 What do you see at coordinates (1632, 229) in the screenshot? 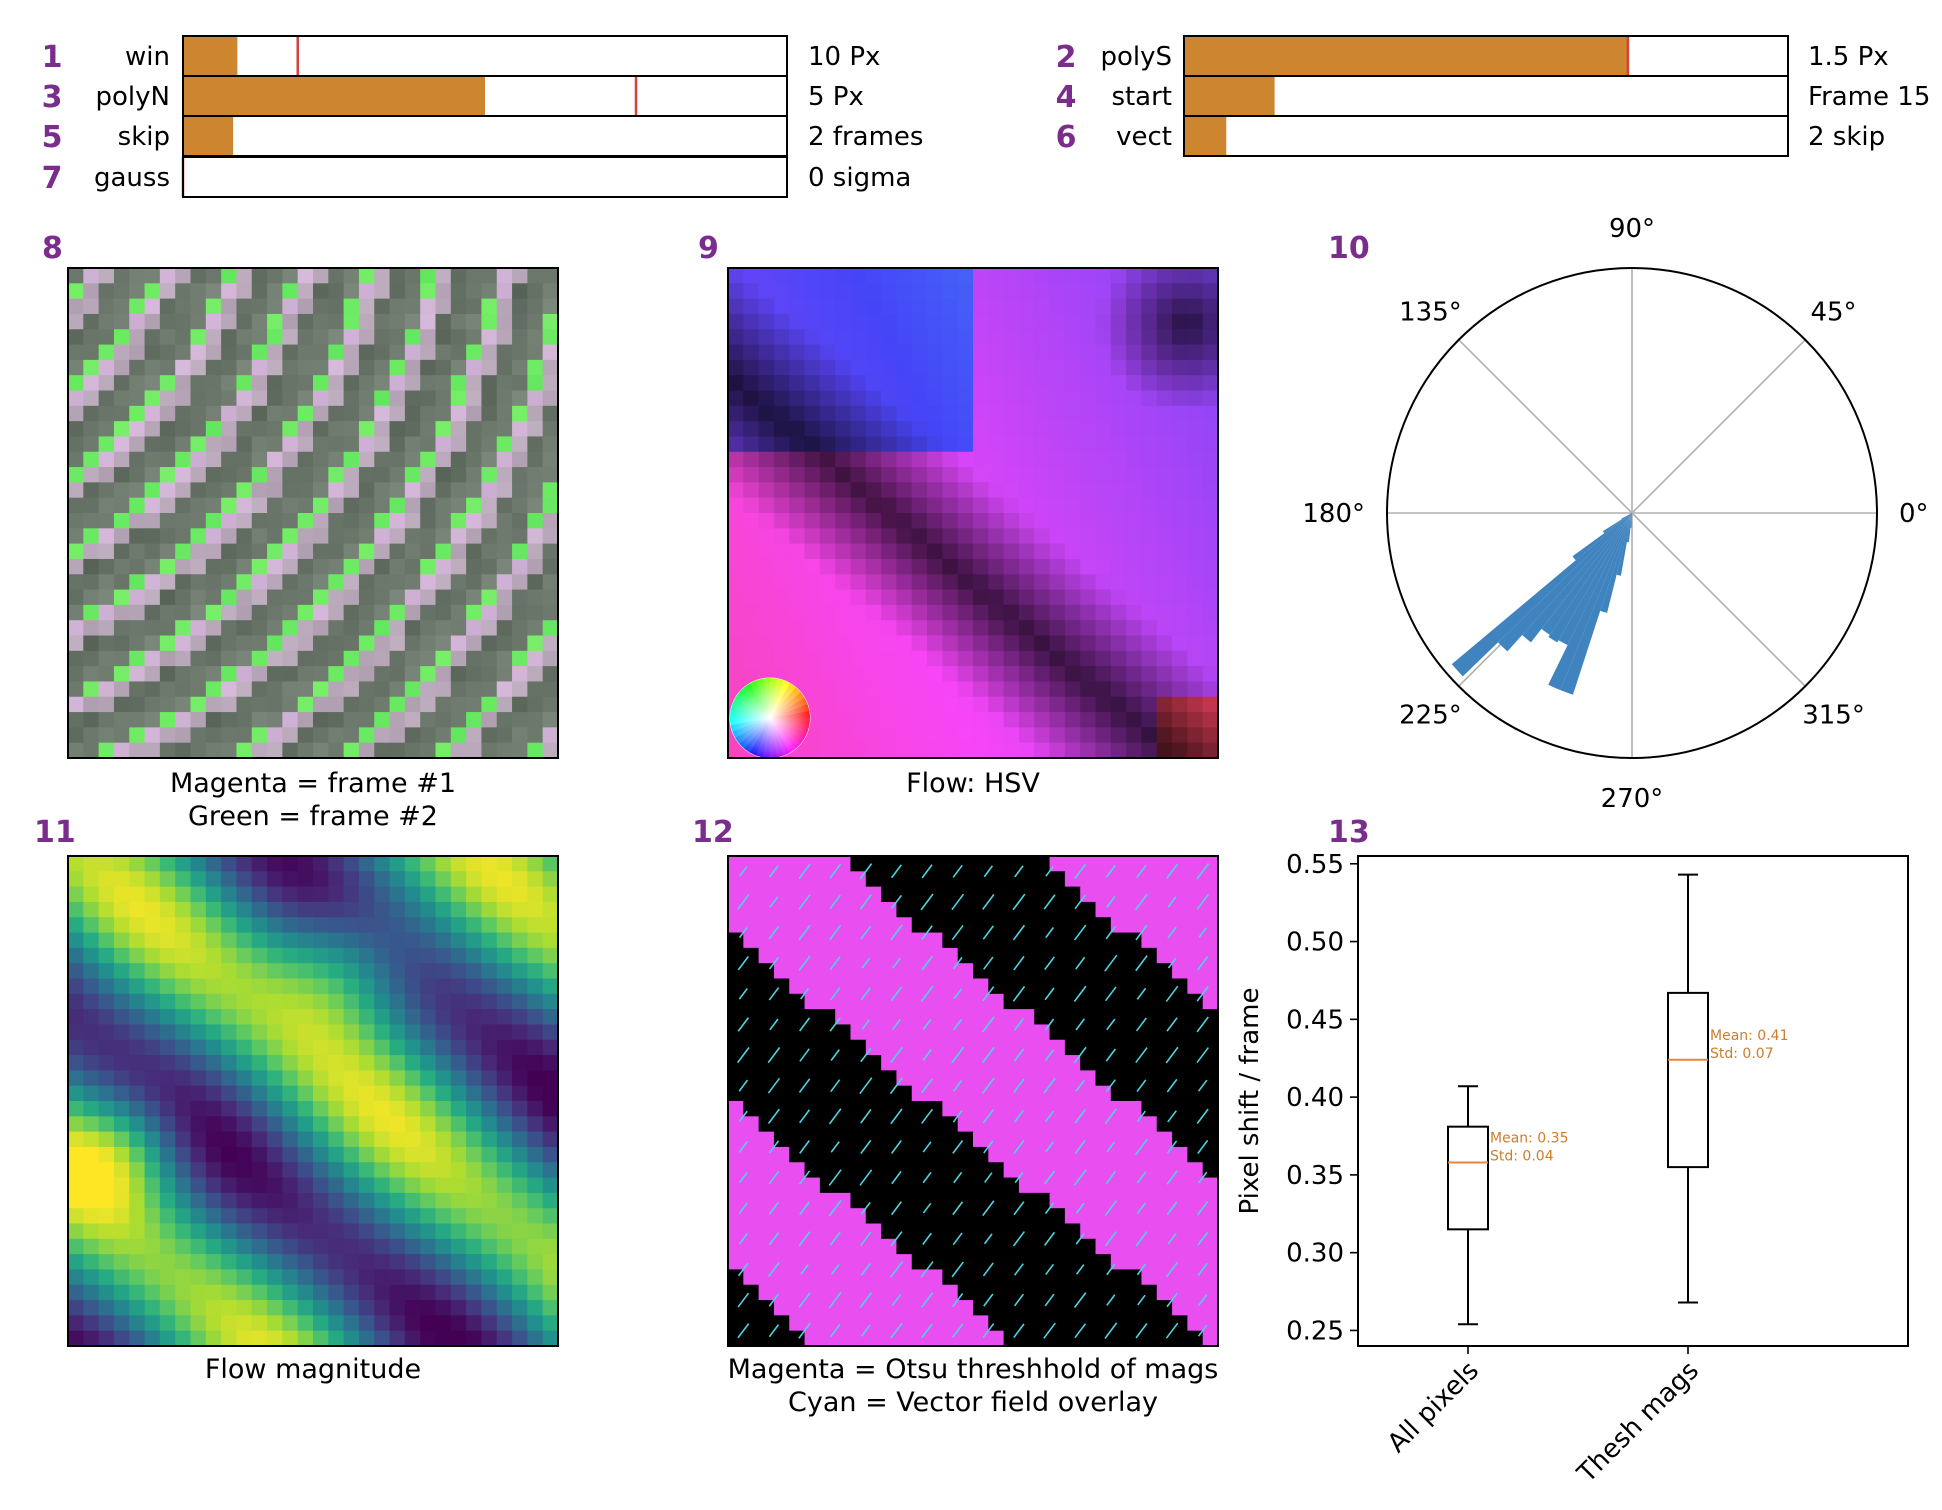
I see `polar-angle-label: 90°` at bounding box center [1632, 229].